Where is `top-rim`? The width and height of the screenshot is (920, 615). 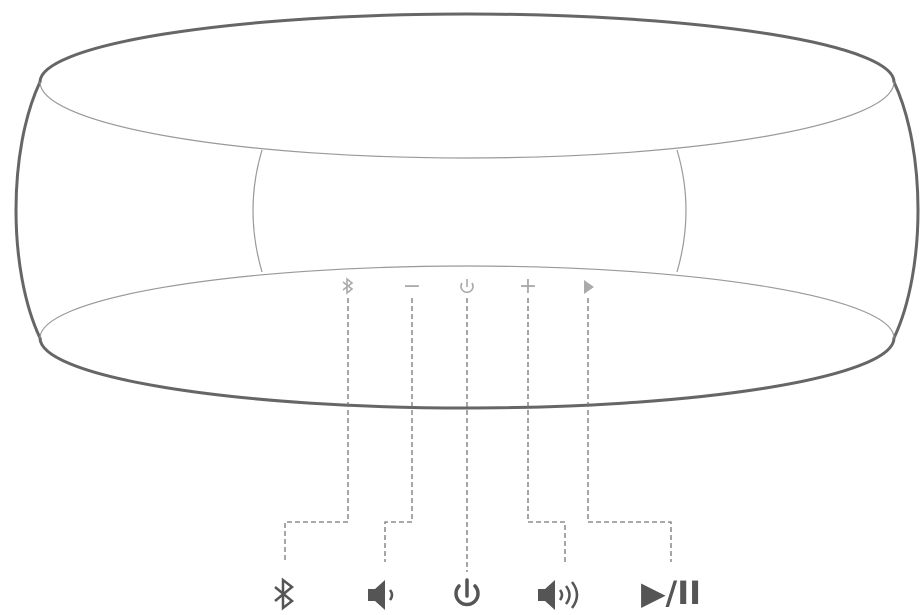
top-rim is located at coordinates (467, 120).